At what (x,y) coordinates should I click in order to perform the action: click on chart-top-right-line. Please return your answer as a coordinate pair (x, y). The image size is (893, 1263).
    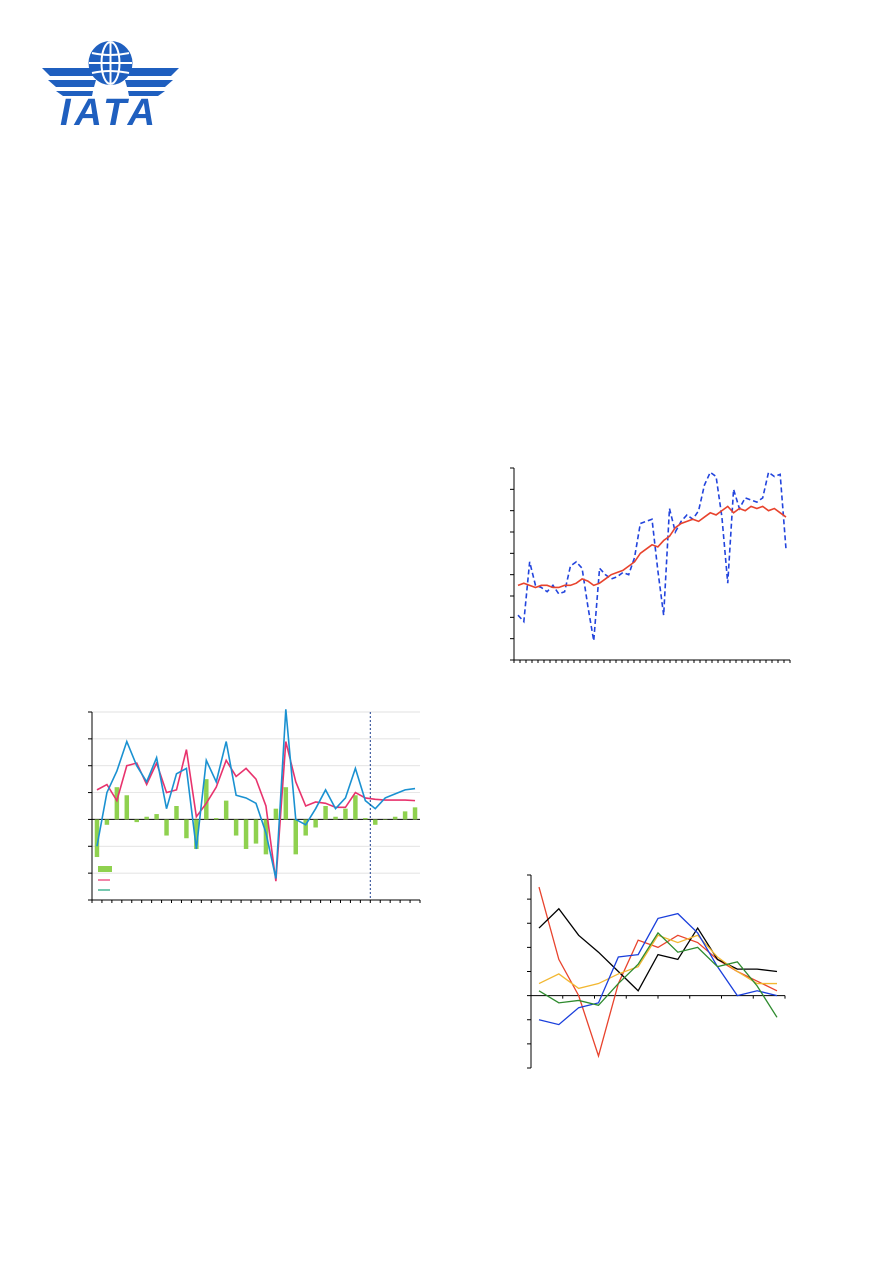
    Looking at the image, I should click on (650, 565).